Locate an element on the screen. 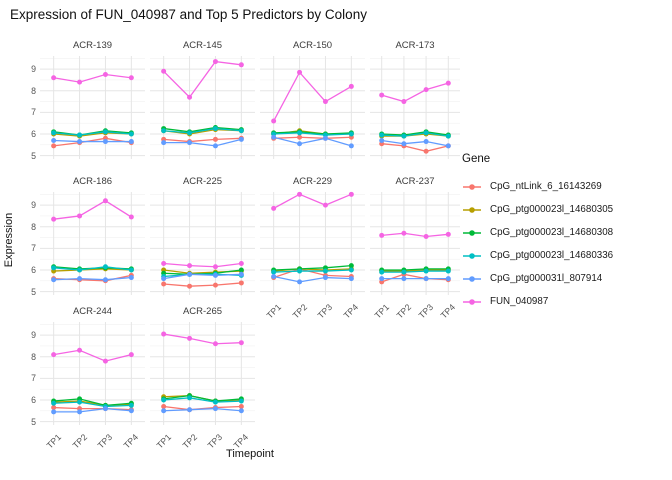 The height and width of the screenshot is (480, 672). facet-title: ACR-229 is located at coordinates (312, 181).